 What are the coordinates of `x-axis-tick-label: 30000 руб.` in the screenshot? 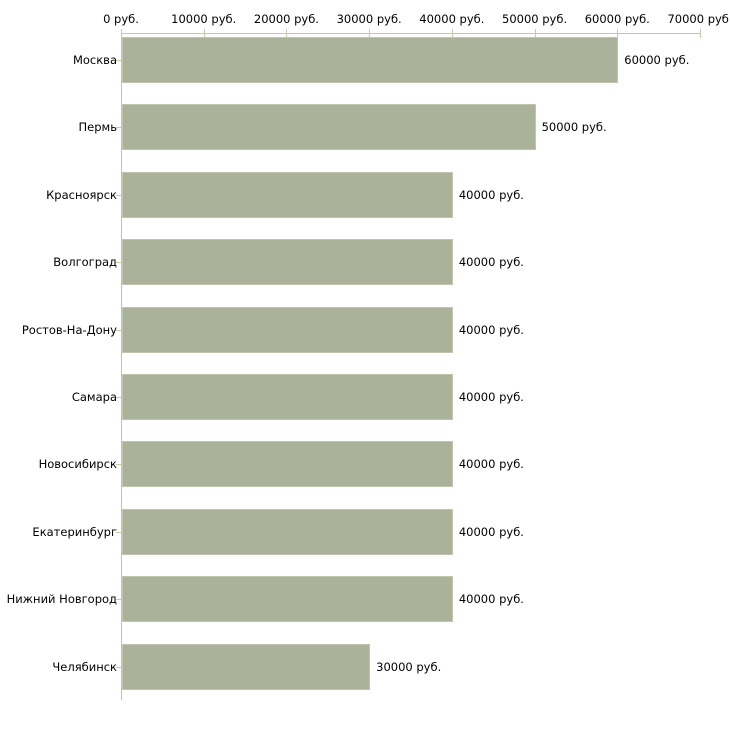 It's located at (369, 19).